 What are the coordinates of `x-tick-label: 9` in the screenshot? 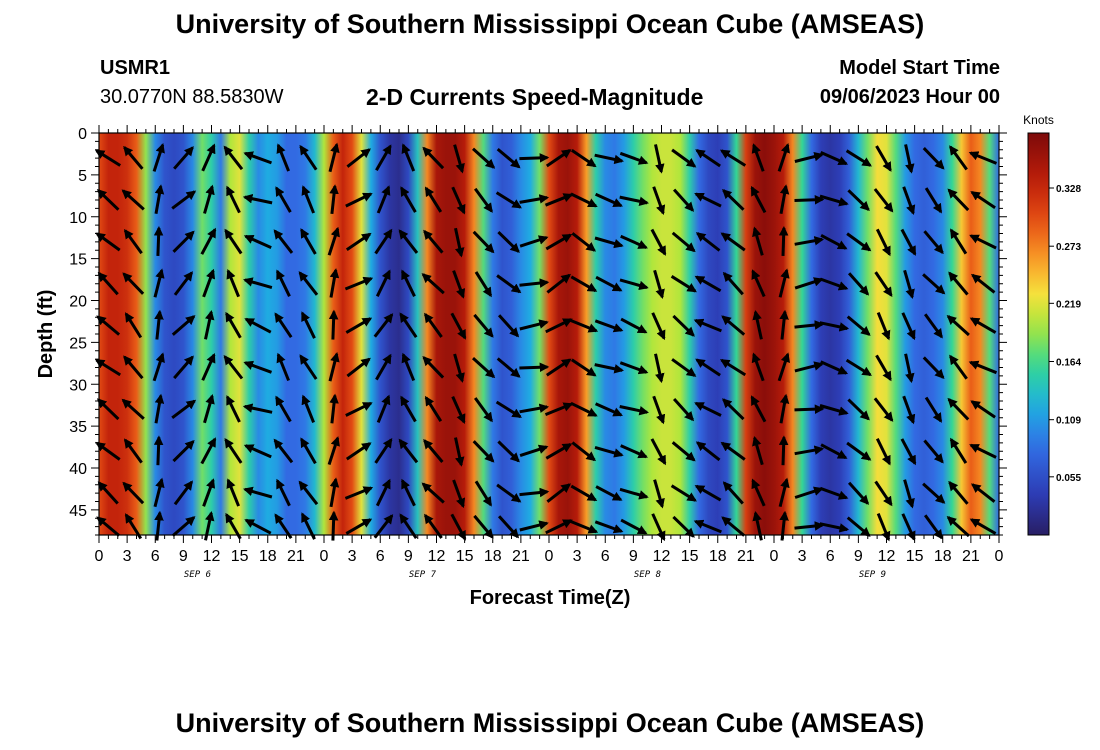 It's located at (408, 556).